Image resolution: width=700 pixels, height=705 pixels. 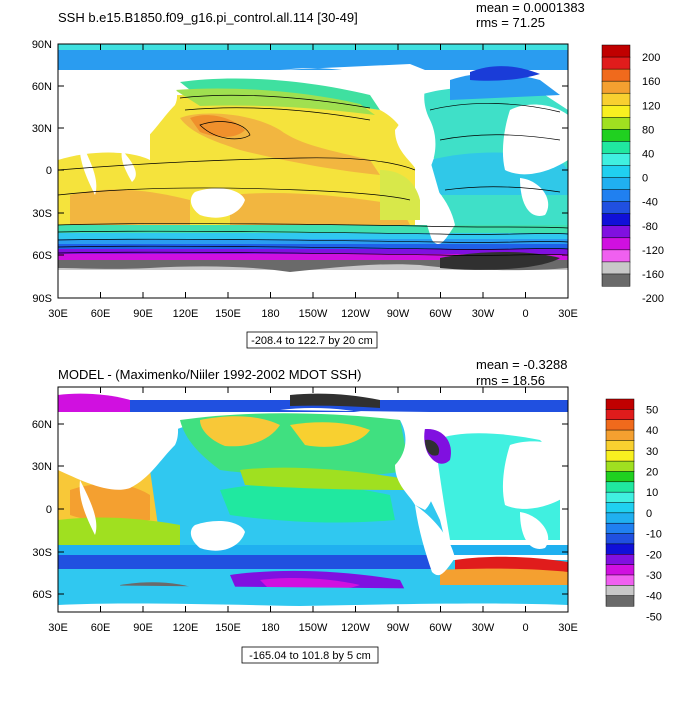 What do you see at coordinates (186, 628) in the screenshot?
I see `bot-lon-label: 120E` at bounding box center [186, 628].